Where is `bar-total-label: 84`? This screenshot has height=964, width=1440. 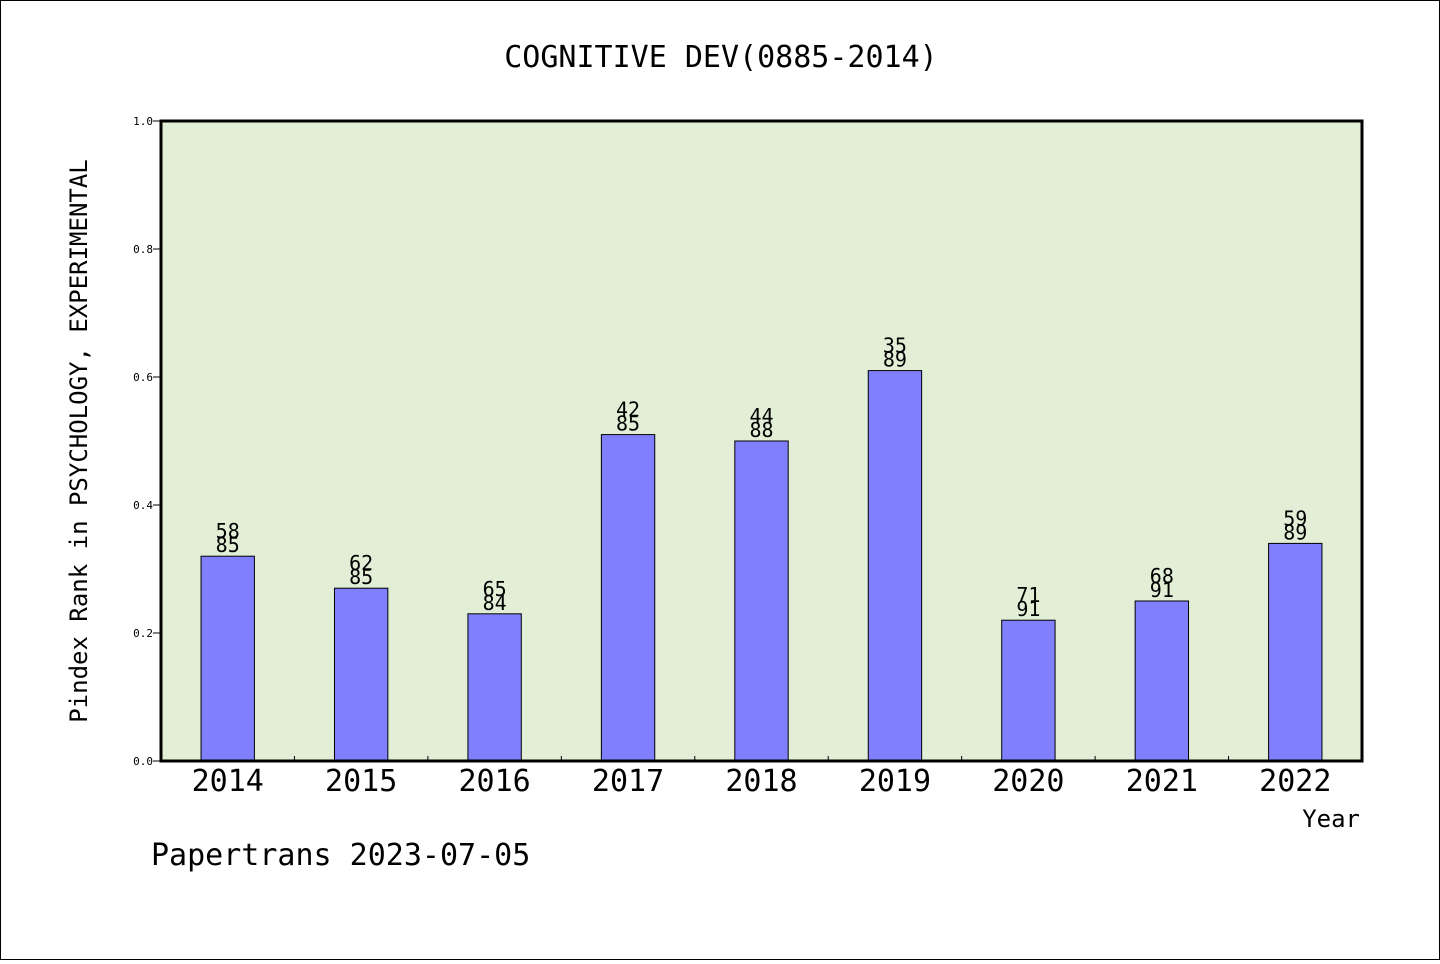
bar-total-label: 84 is located at coordinates (495, 603).